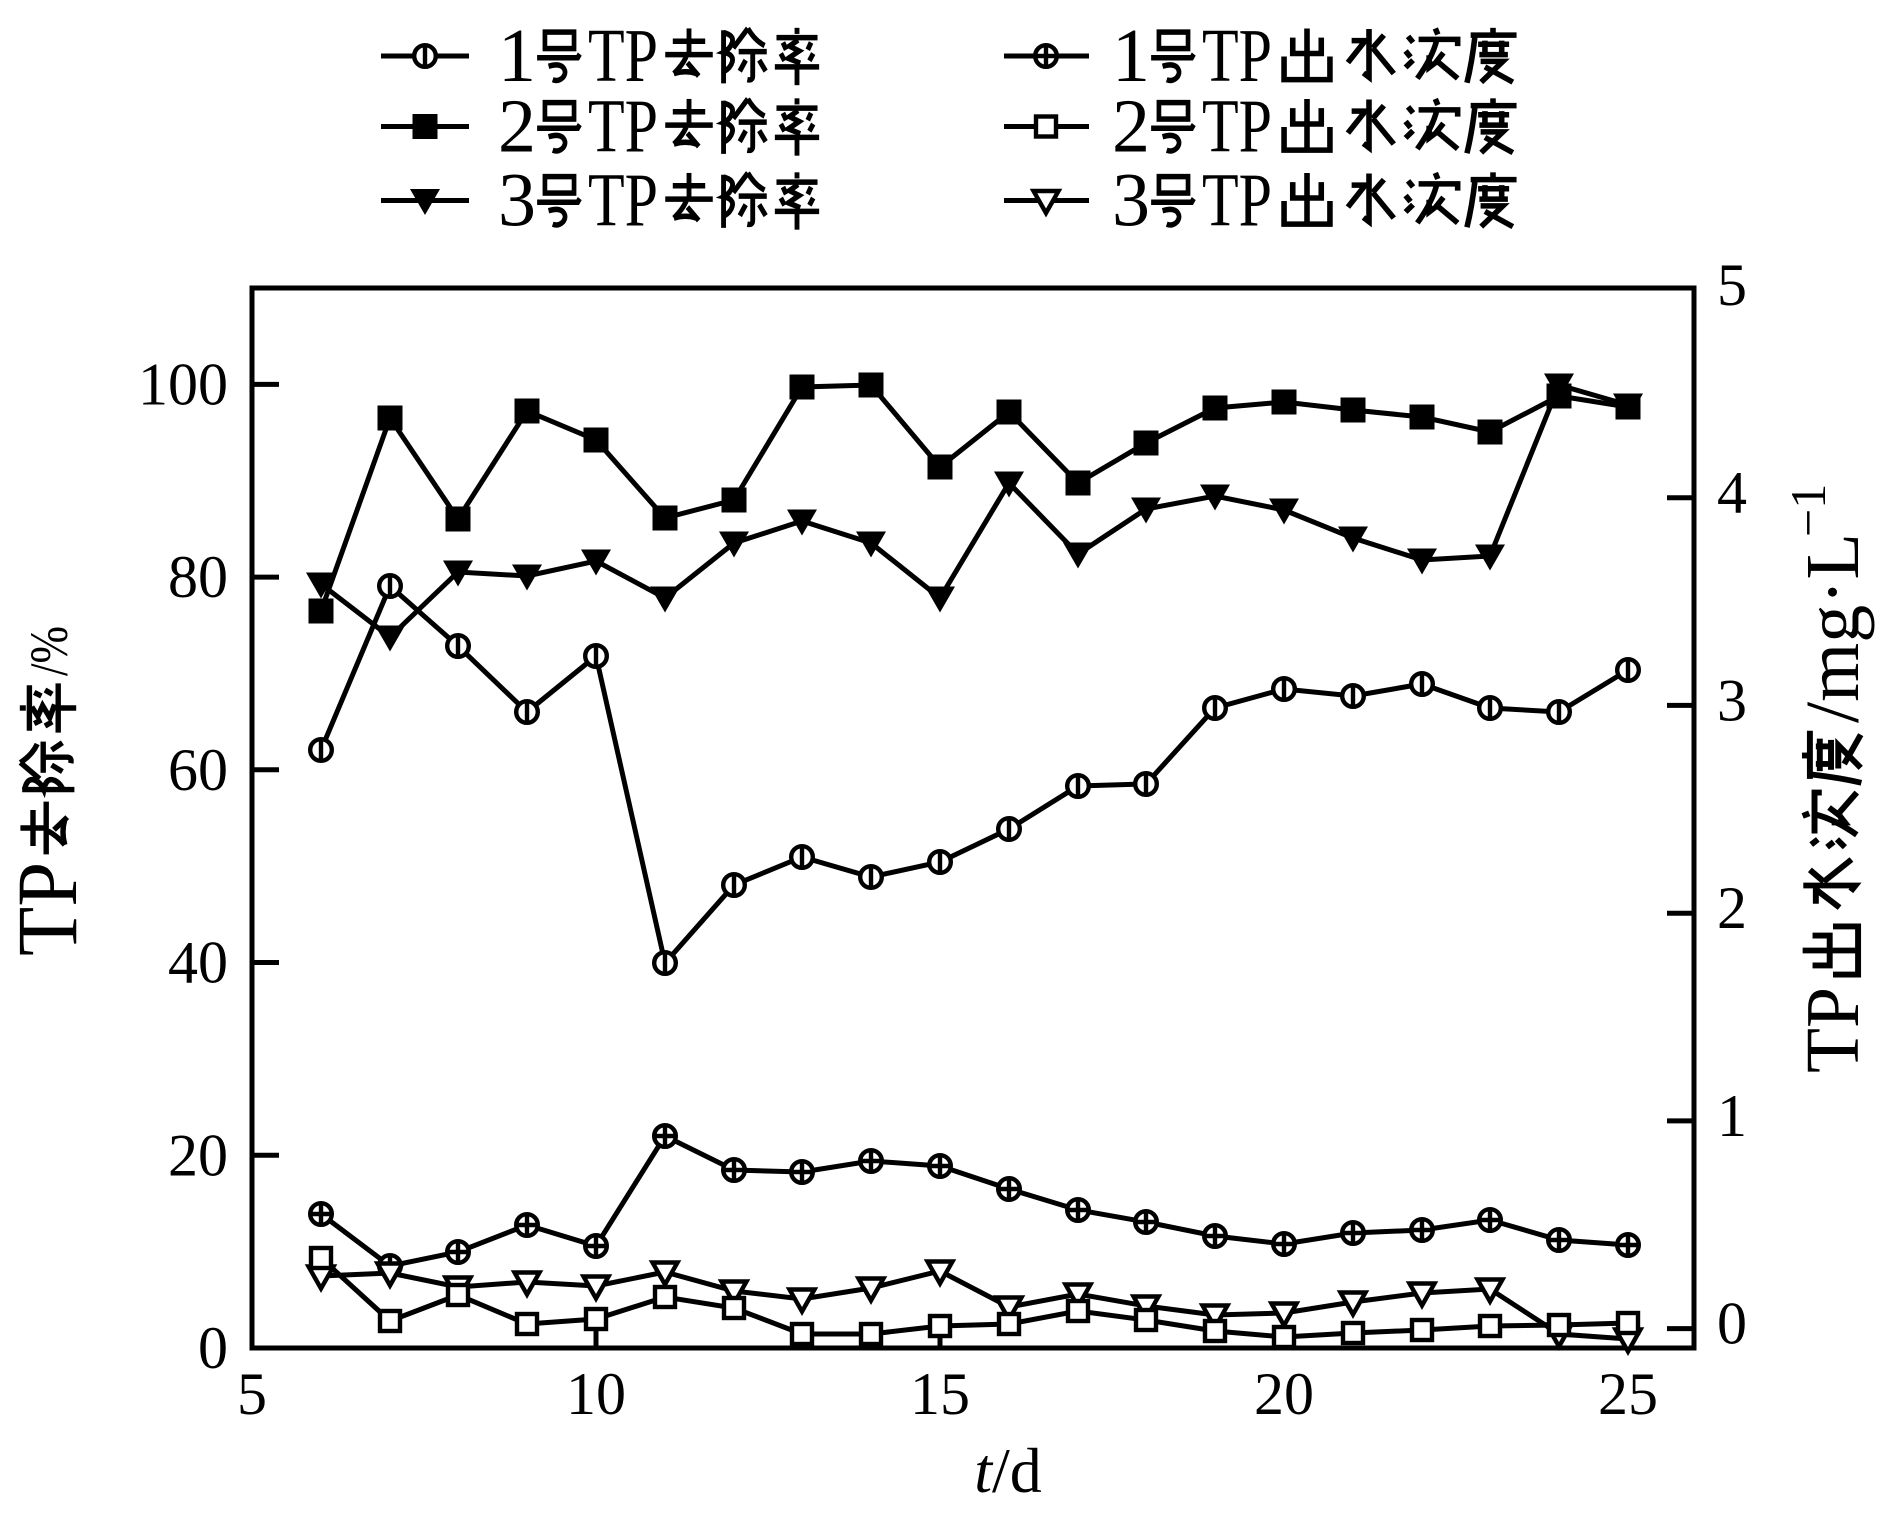  Describe the element at coordinates (198, 770) in the screenshot. I see `svg-text: 60` at that location.